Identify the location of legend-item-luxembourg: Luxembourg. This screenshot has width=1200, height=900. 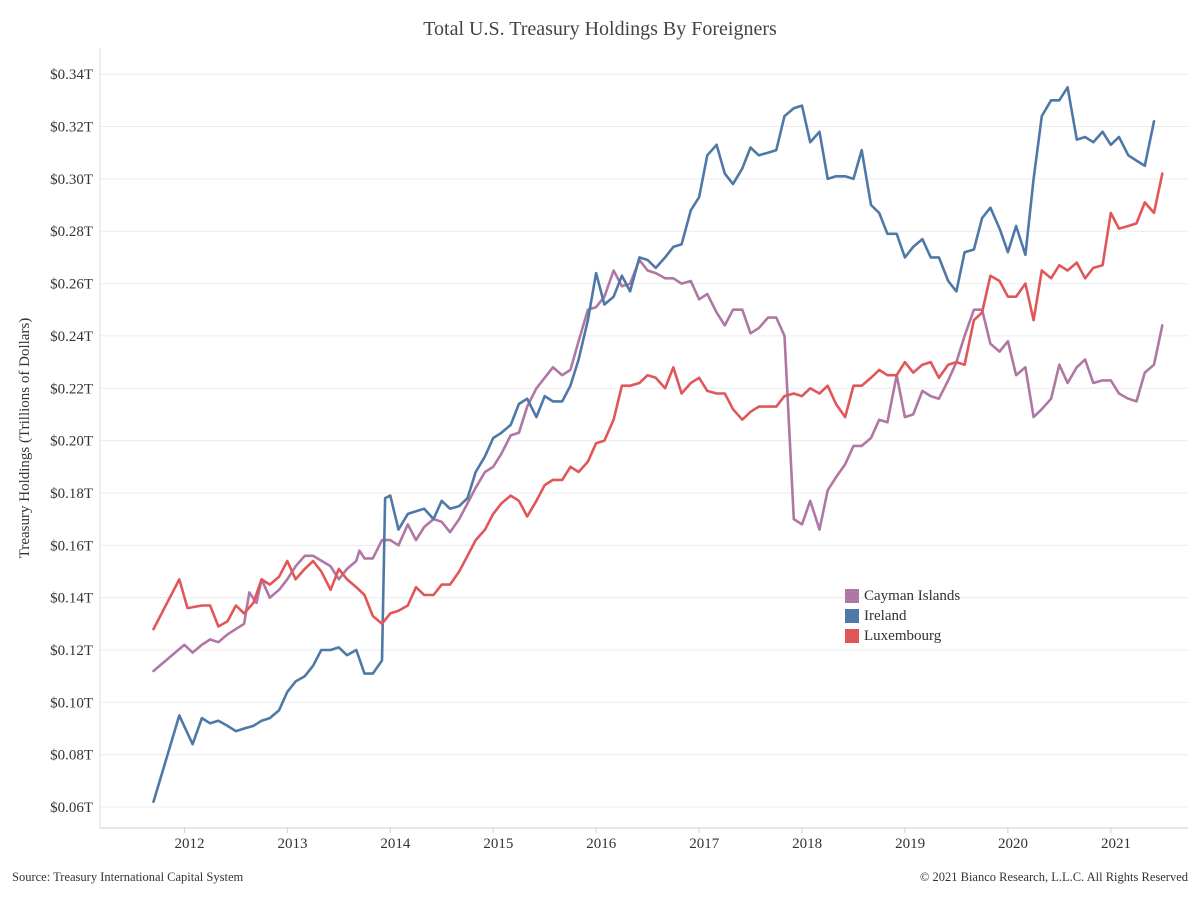
(902, 636).